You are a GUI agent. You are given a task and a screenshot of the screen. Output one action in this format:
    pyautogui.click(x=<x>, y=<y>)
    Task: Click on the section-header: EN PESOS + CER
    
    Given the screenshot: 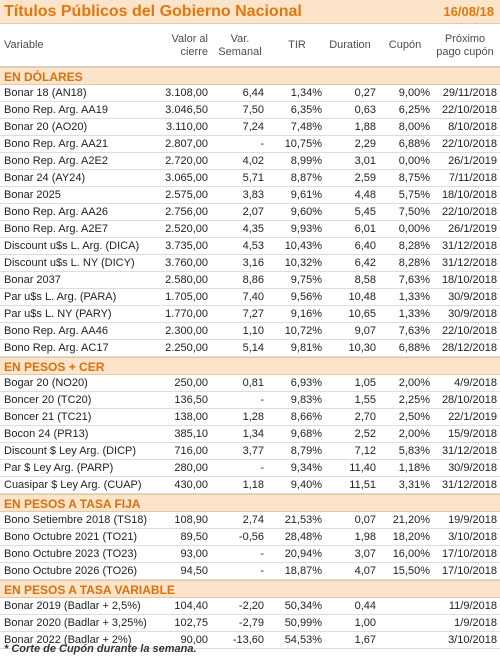 What is the action you would take?
    pyautogui.click(x=250, y=366)
    